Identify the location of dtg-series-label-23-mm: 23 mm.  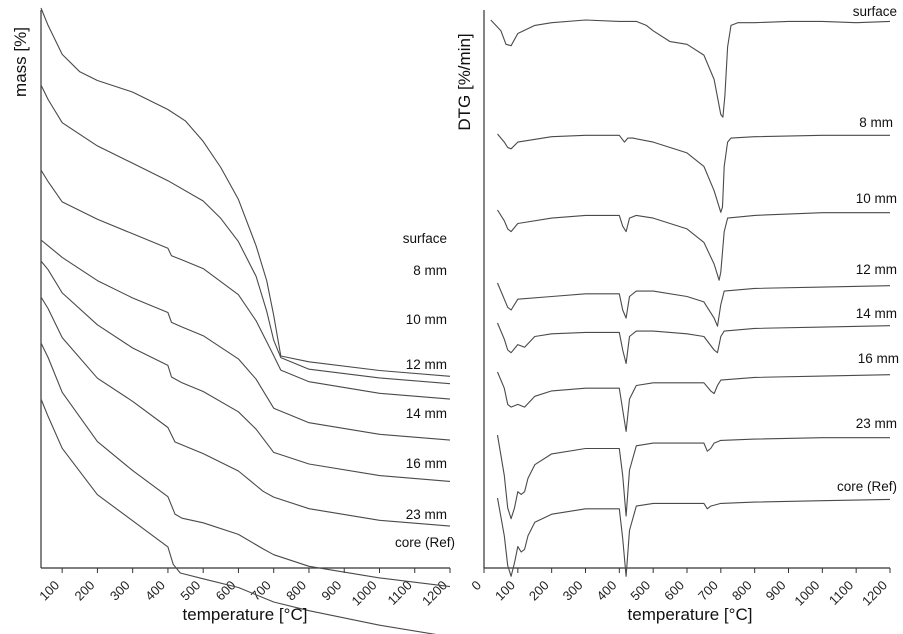
(876, 423).